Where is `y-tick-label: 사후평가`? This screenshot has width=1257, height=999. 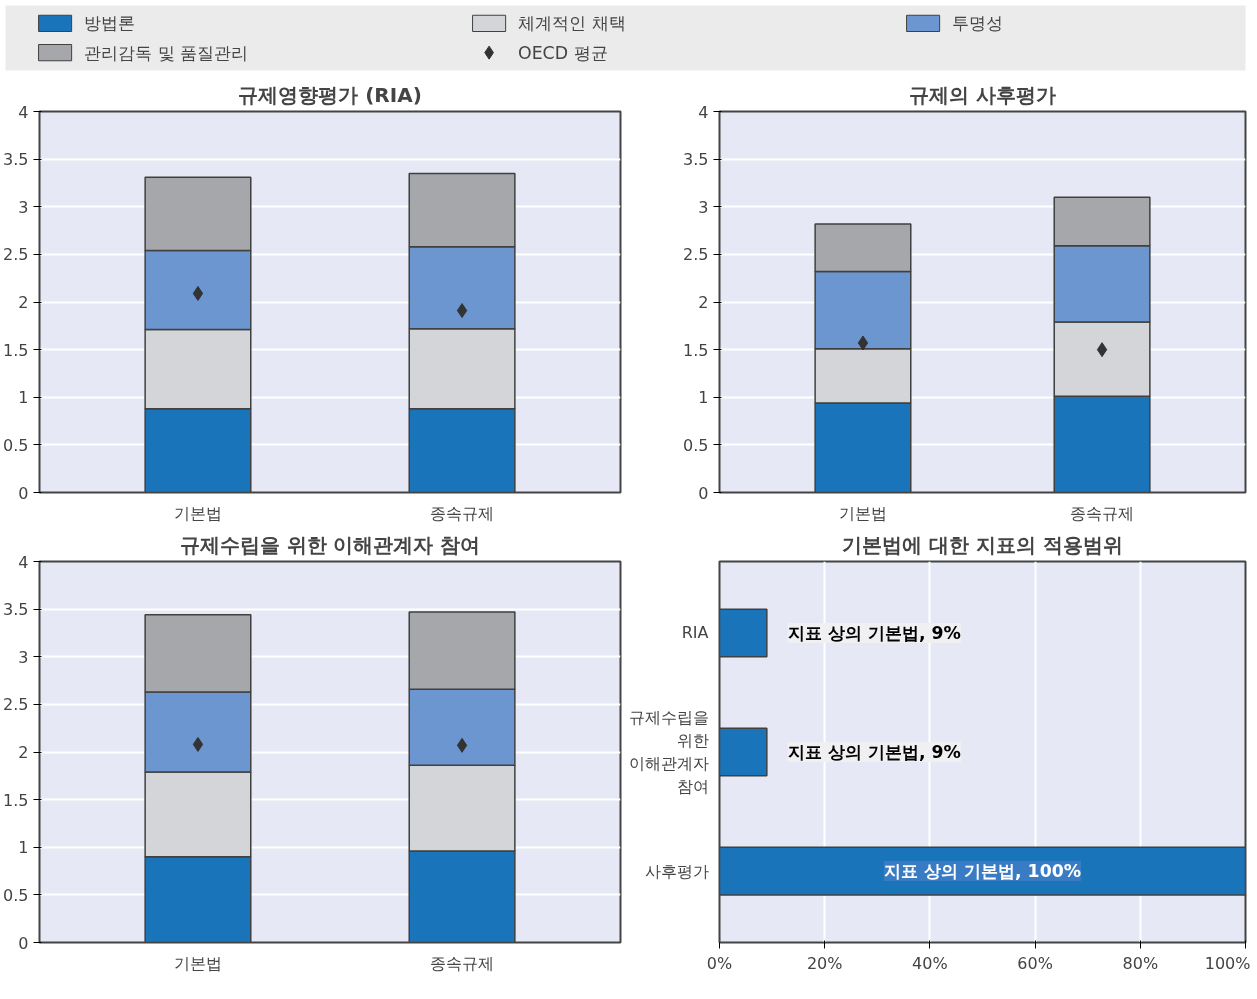
y-tick-label: 사후평가 is located at coordinates (676, 871).